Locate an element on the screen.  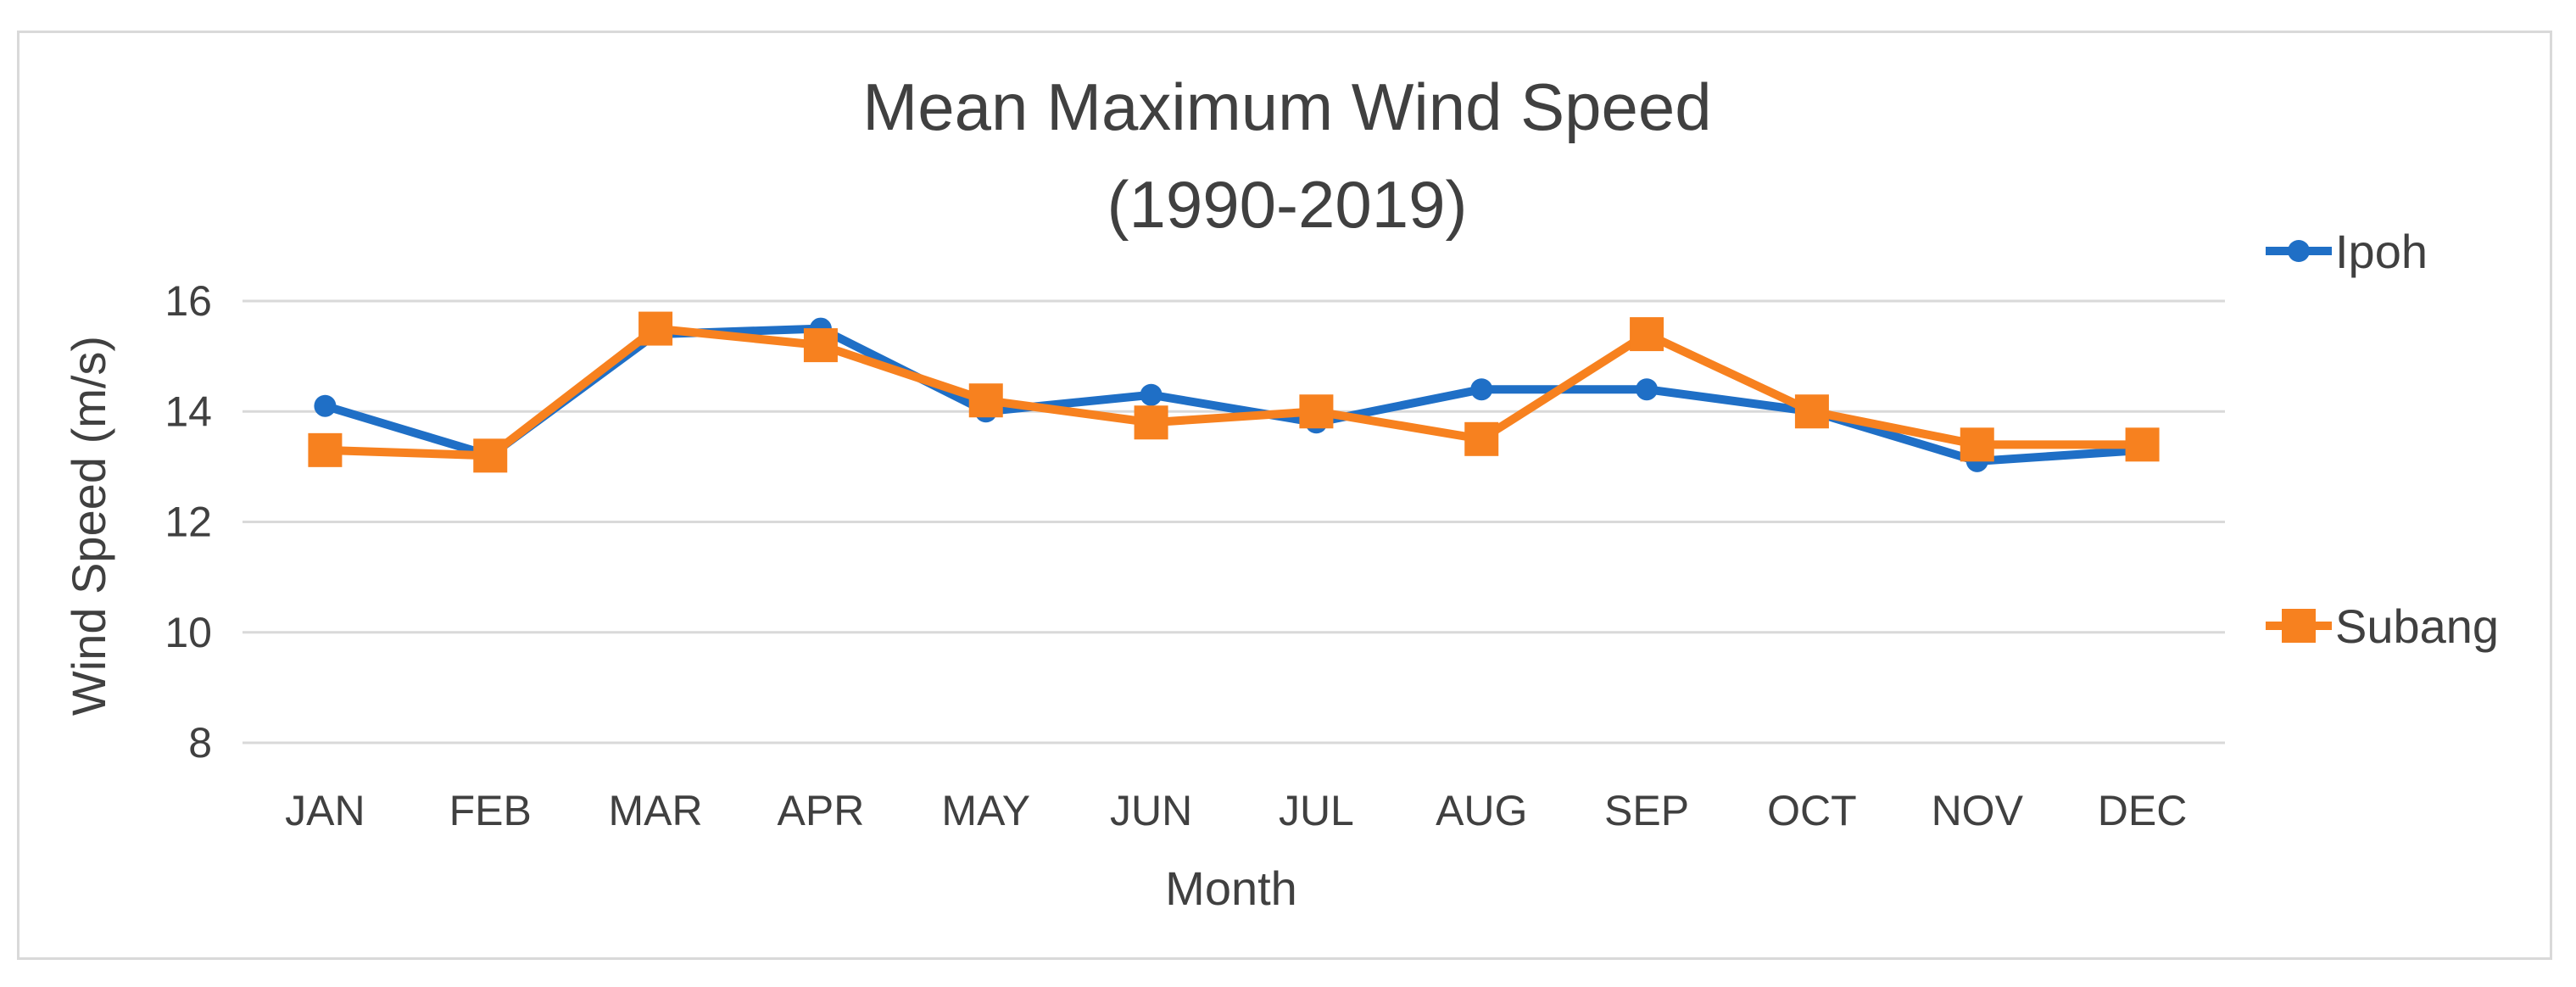
legend: Ipoh Subang is located at coordinates (2382, 439).